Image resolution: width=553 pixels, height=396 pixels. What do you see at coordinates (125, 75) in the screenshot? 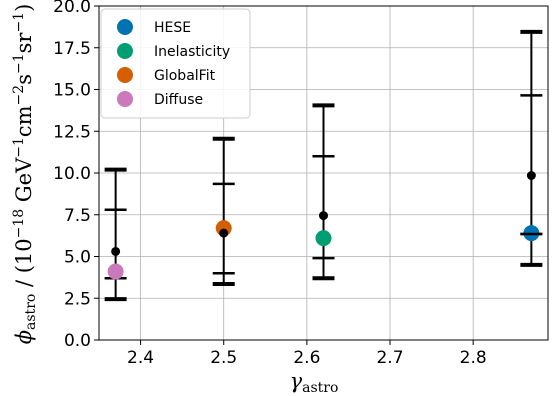
I see `legend-marker-globalfit` at bounding box center [125, 75].